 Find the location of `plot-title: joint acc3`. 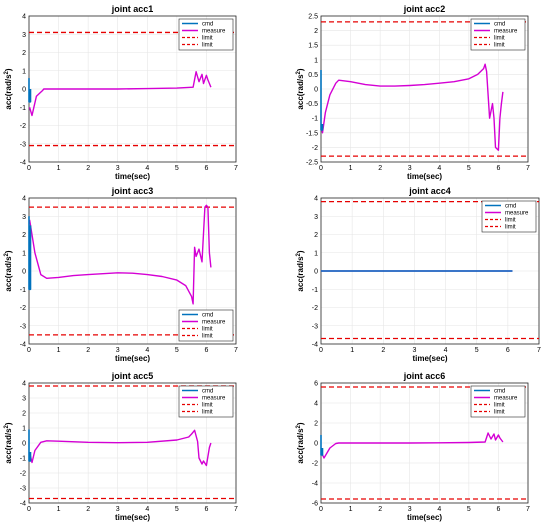

plot-title: joint acc3 is located at coordinates (132, 191).